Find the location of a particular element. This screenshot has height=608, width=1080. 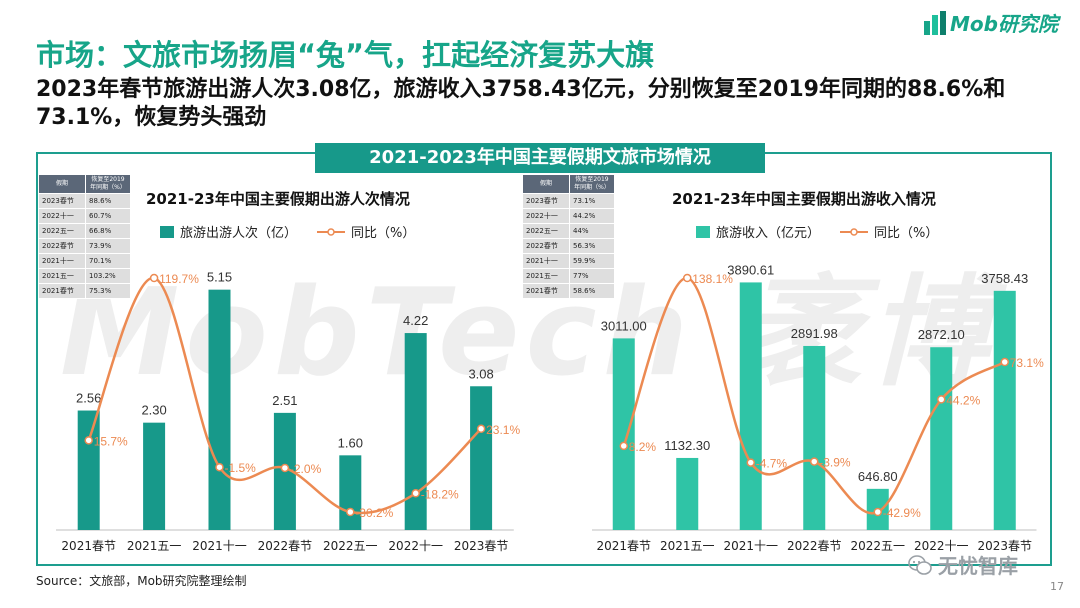

bar-value-label: 3758.43 is located at coordinates (1004, 278).